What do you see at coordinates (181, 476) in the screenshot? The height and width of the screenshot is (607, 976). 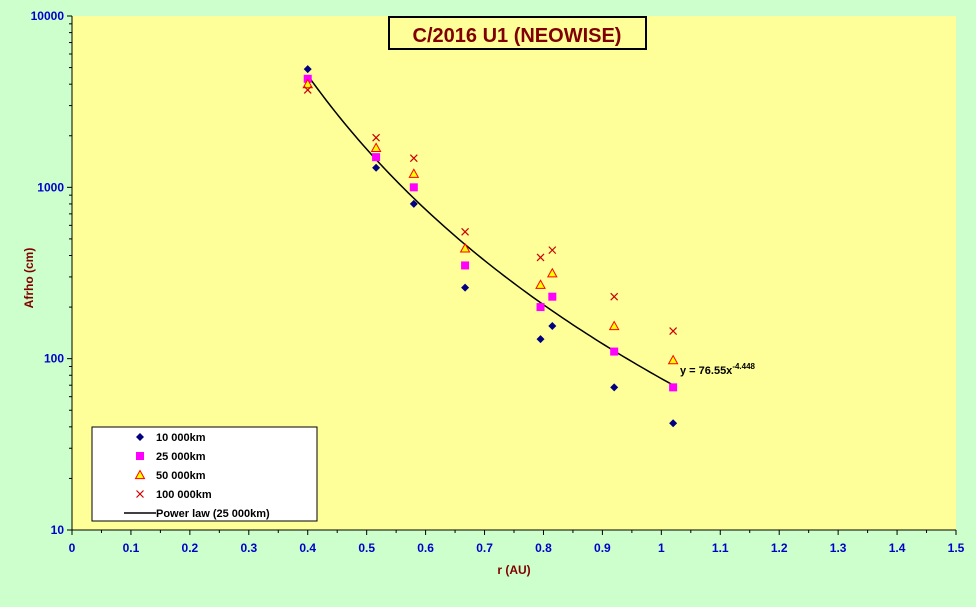 I see `legend-label: 50 000km` at bounding box center [181, 476].